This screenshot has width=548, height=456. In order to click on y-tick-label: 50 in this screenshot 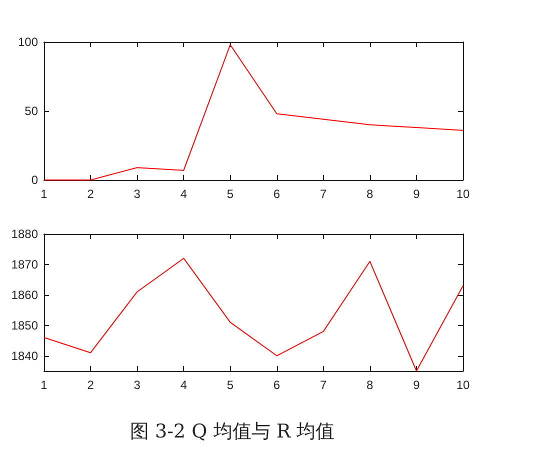, I will do `click(31, 111)`.